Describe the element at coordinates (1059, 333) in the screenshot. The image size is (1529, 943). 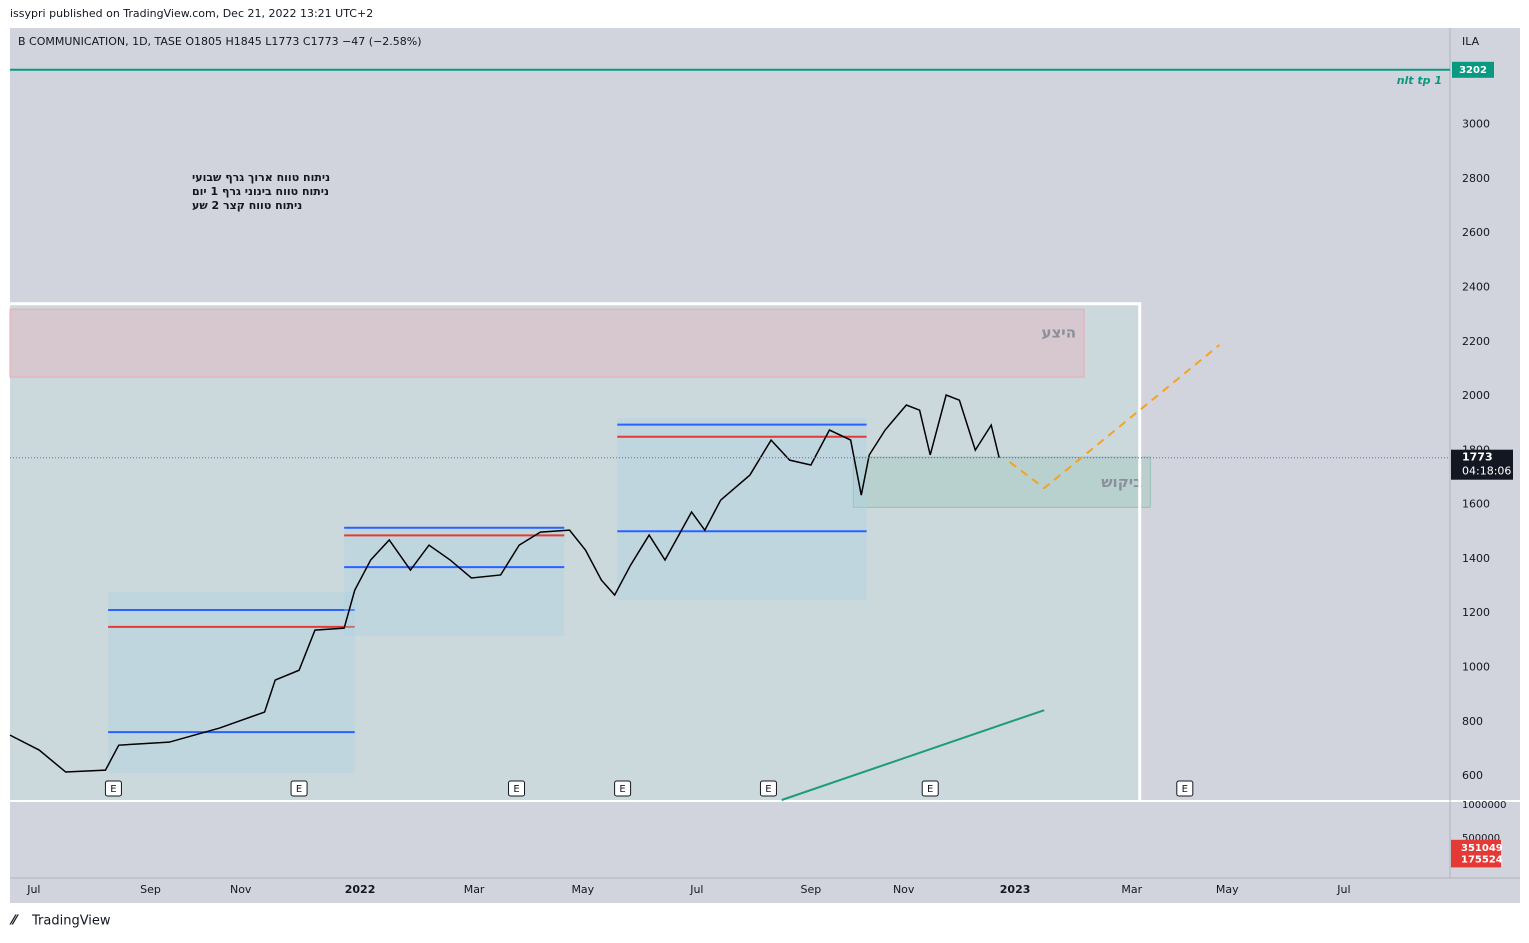
I see `zone-label: היצע` at that location.